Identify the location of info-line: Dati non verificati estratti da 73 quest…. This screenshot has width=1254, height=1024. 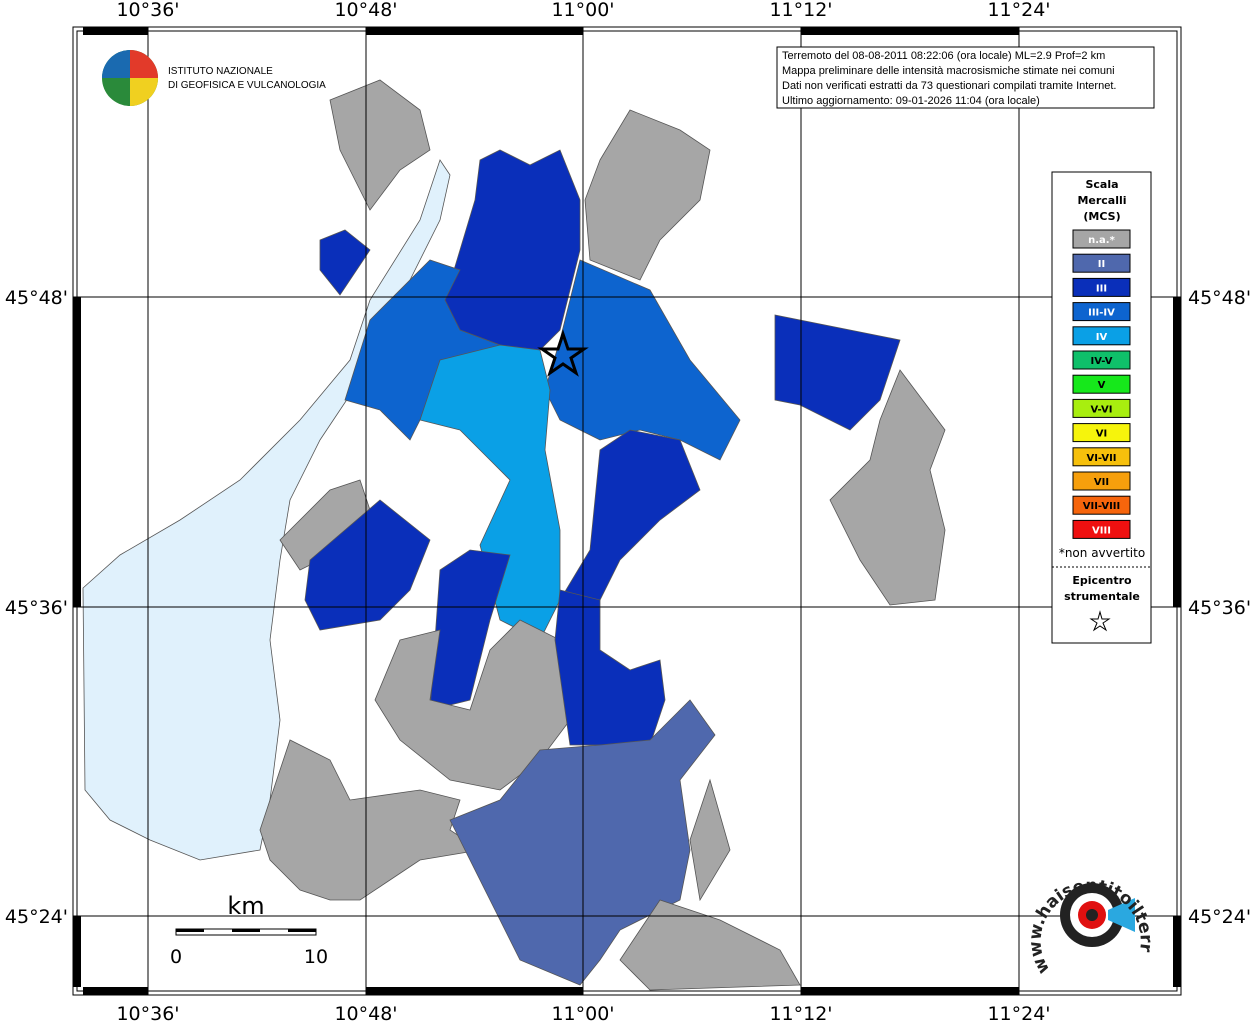
(949, 86).